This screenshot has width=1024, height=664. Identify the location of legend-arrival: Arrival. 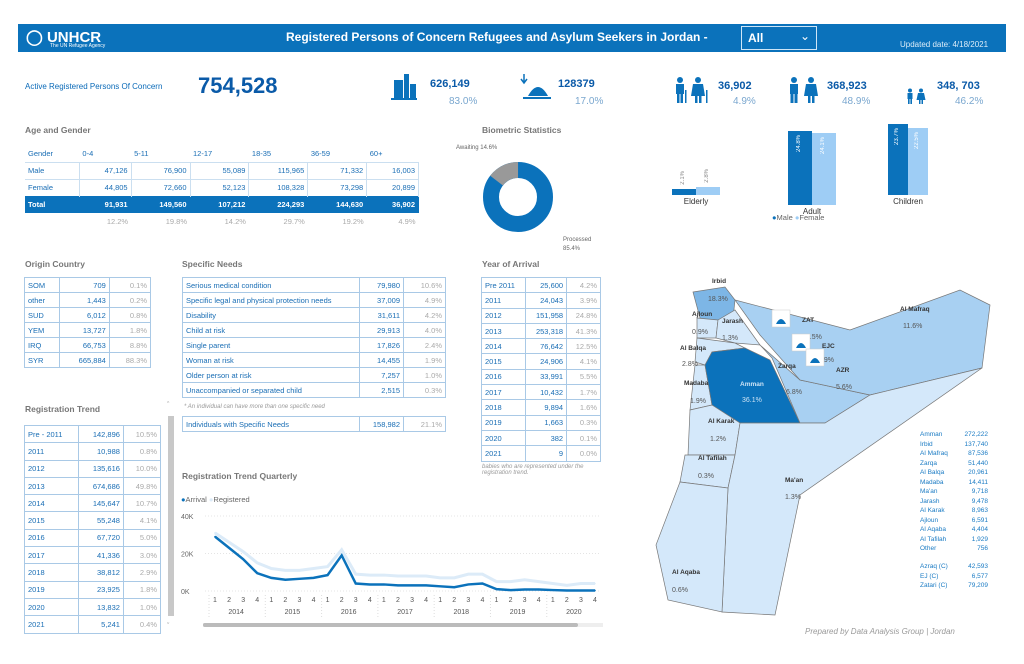
(196, 499).